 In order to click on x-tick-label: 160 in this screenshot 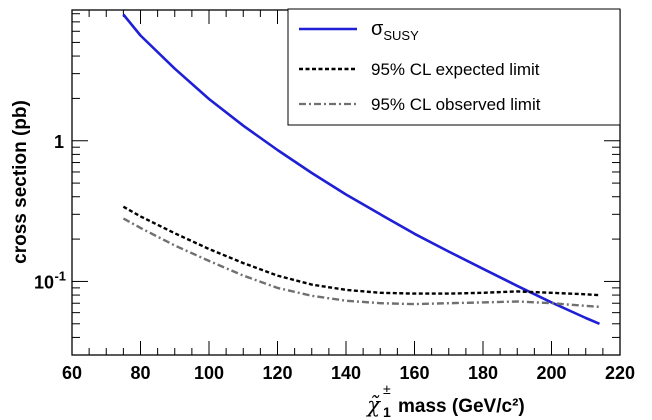, I will do `click(414, 373)`.